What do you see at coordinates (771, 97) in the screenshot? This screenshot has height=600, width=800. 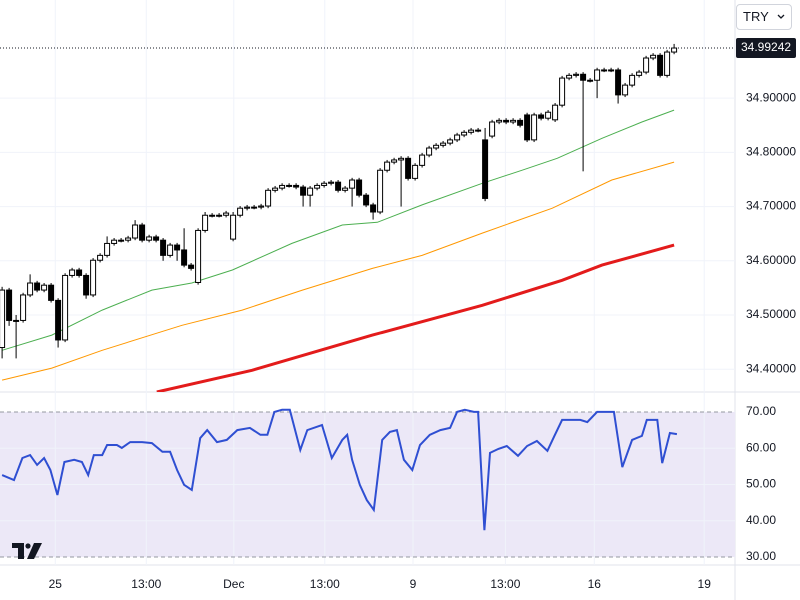 I see `y-tick-label: 34.90000` at bounding box center [771, 97].